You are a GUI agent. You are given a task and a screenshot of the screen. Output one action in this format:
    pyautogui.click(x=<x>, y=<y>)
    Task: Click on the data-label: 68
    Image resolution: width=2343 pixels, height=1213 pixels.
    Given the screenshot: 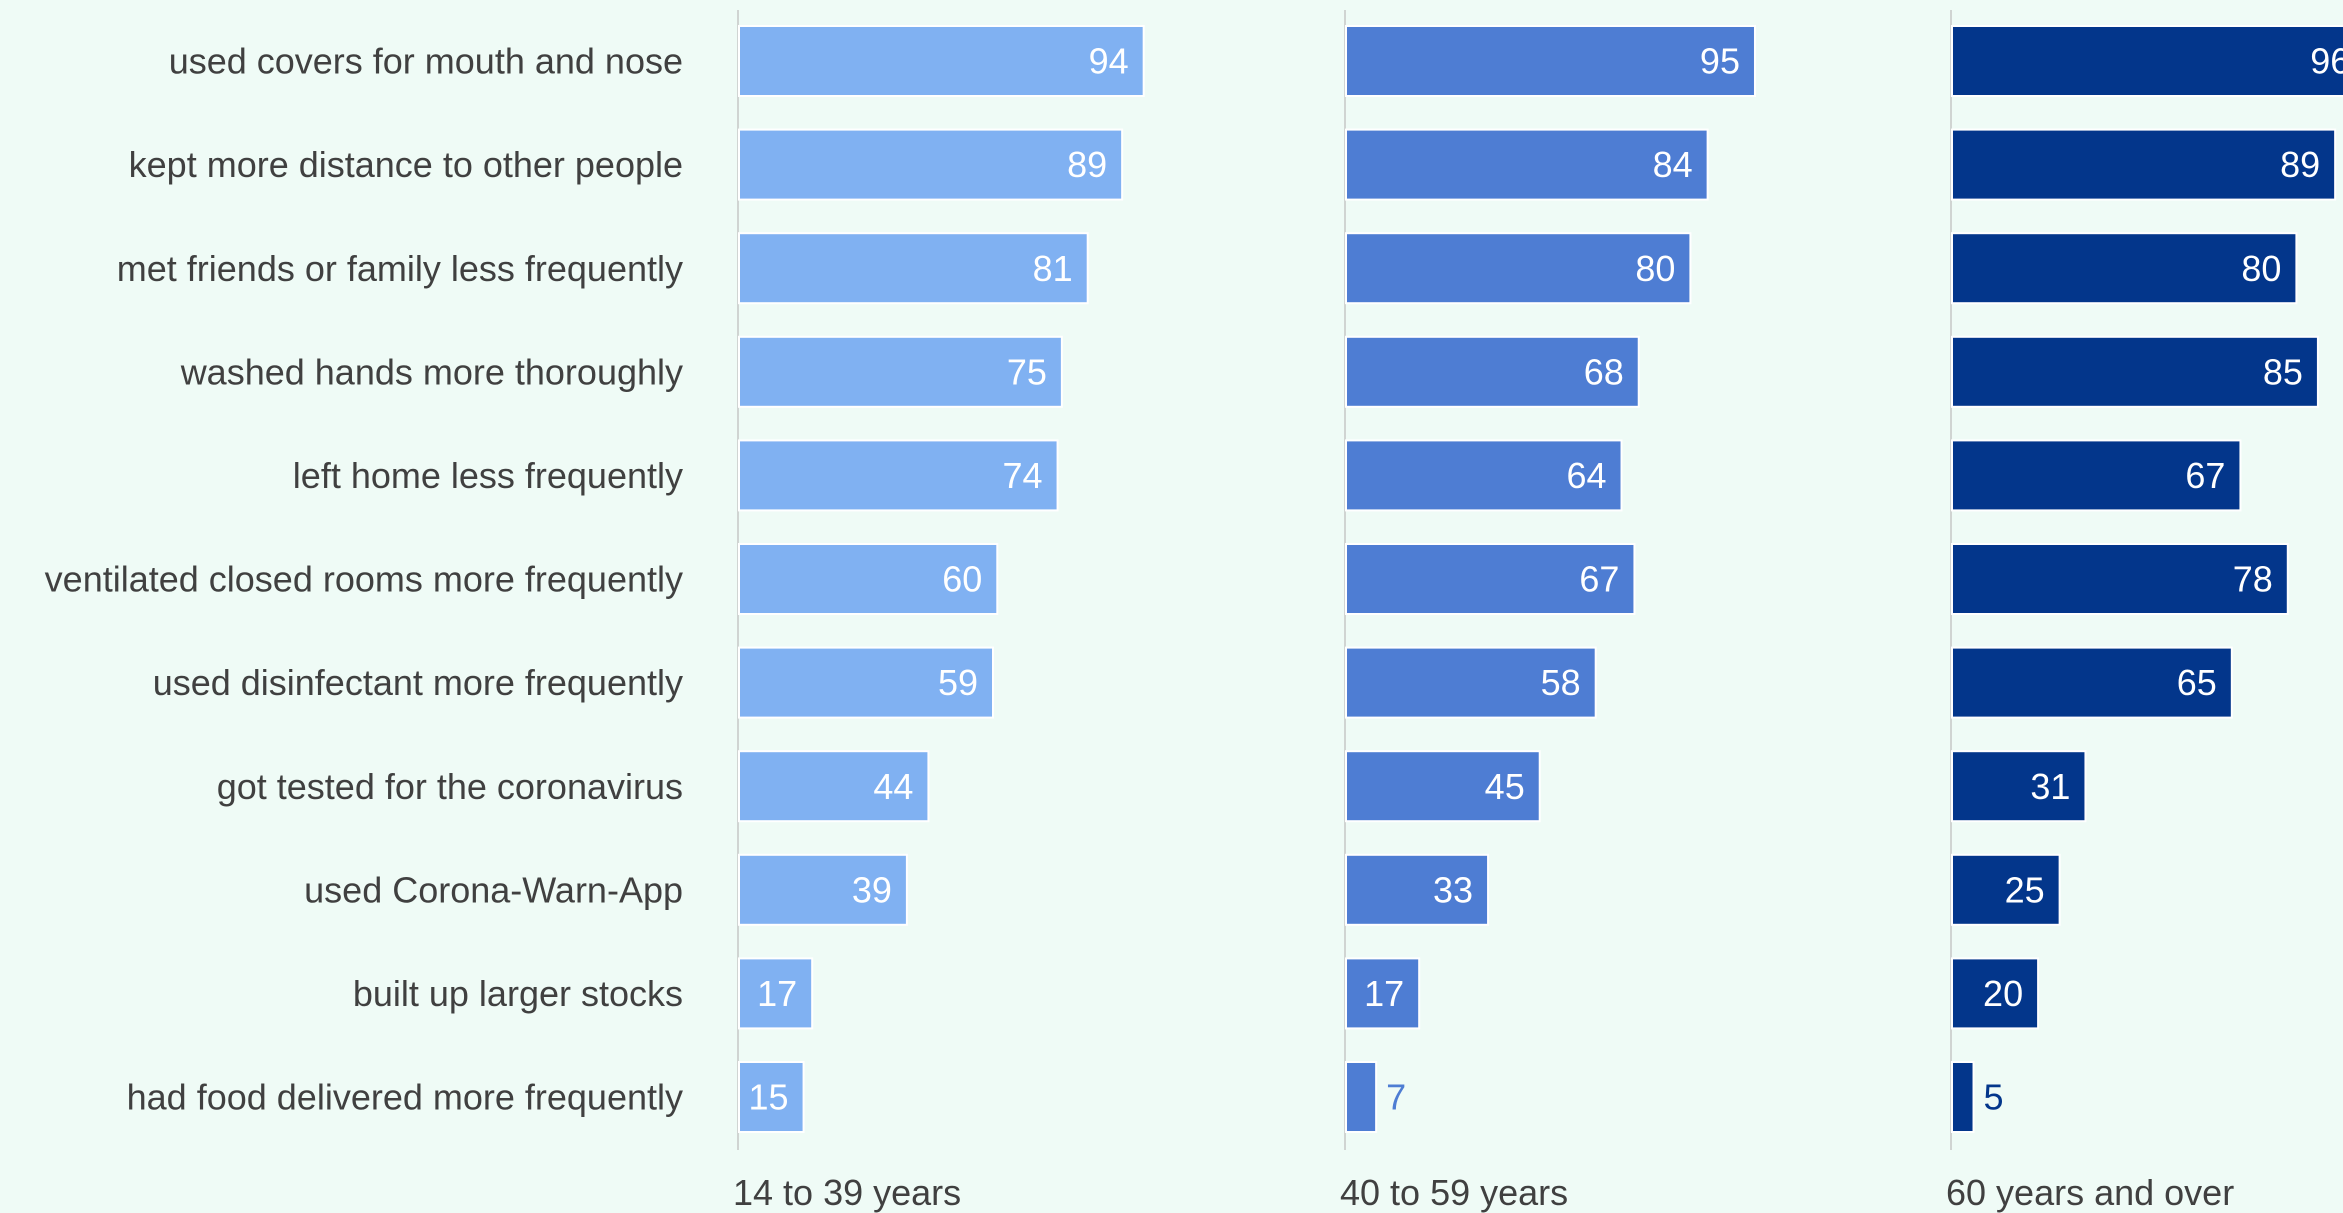 What is the action you would take?
    pyautogui.click(x=1604, y=371)
    